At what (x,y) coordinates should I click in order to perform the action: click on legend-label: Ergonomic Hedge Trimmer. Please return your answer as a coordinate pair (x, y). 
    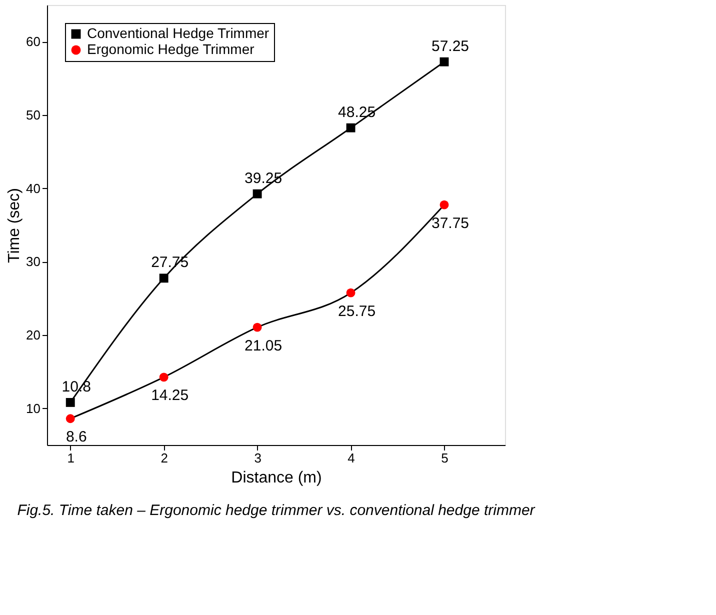
    Looking at the image, I should click on (171, 49).